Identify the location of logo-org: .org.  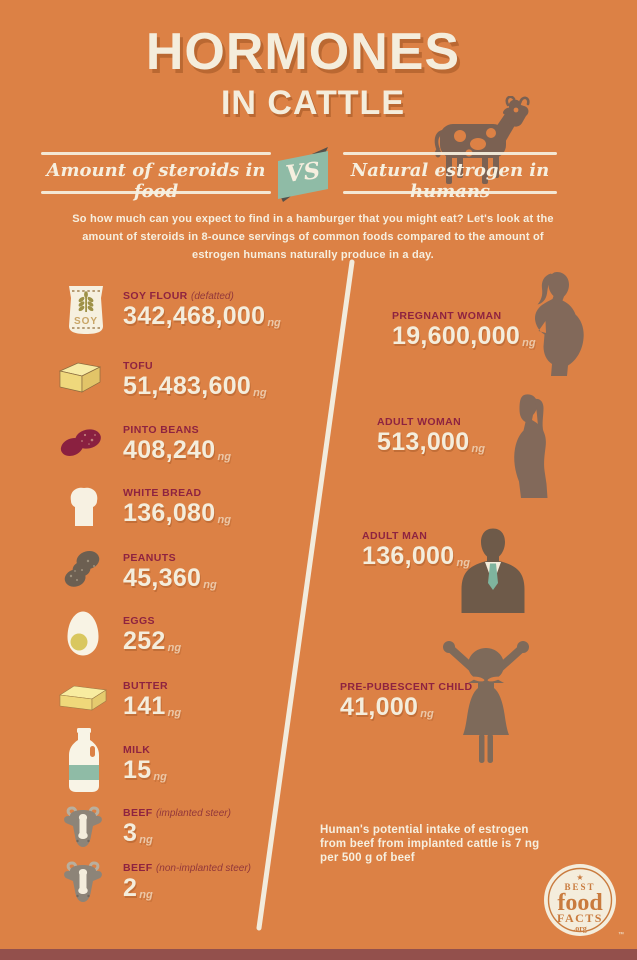
(580, 928).